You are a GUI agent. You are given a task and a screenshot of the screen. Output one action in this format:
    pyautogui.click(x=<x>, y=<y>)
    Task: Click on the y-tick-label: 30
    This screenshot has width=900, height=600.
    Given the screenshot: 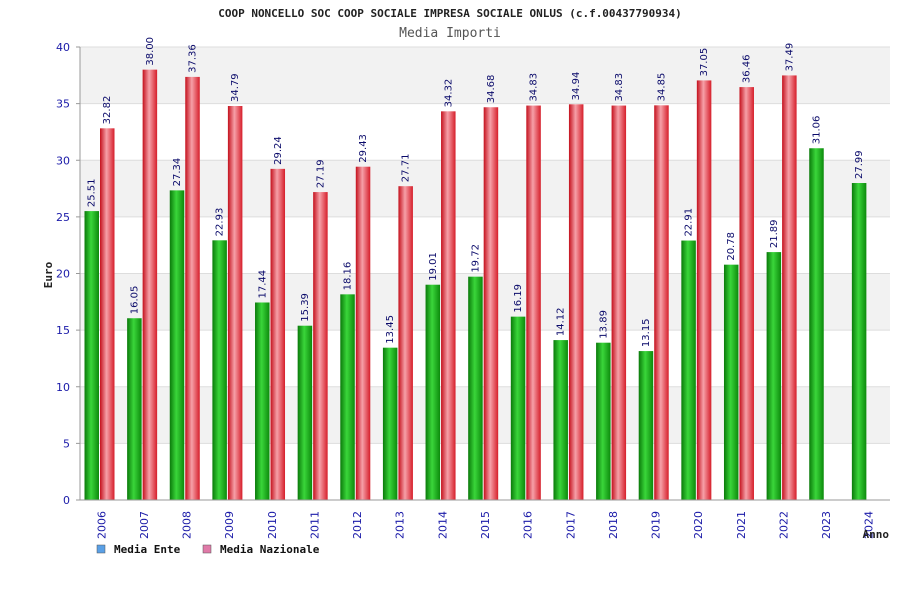 What is the action you would take?
    pyautogui.click(x=63, y=160)
    